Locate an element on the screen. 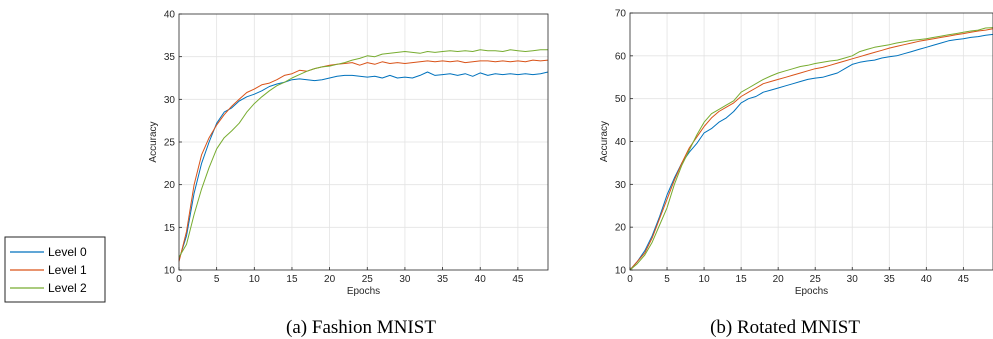 This screenshot has width=993, height=339. y-tick-label: 60 is located at coordinates (621, 56).